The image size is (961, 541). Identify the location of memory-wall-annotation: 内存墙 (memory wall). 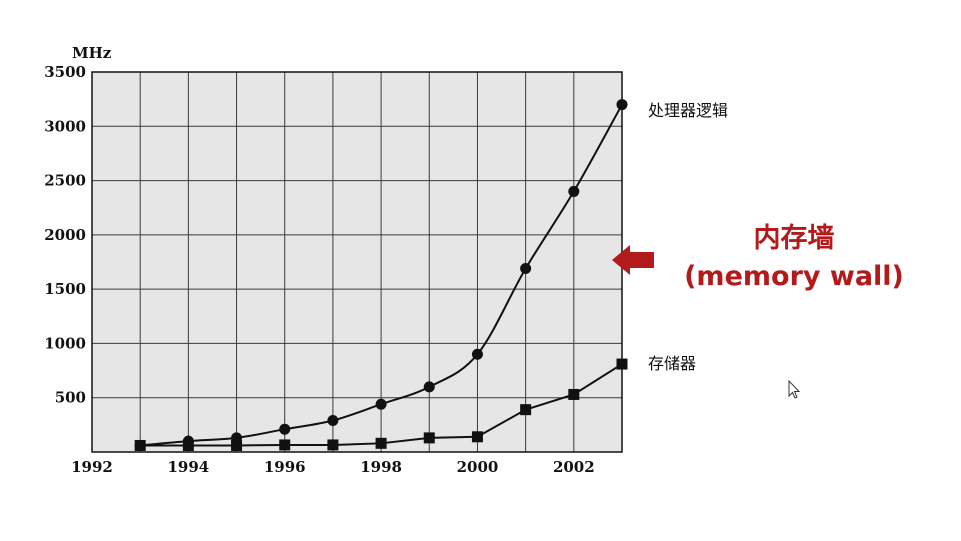
(758, 257).